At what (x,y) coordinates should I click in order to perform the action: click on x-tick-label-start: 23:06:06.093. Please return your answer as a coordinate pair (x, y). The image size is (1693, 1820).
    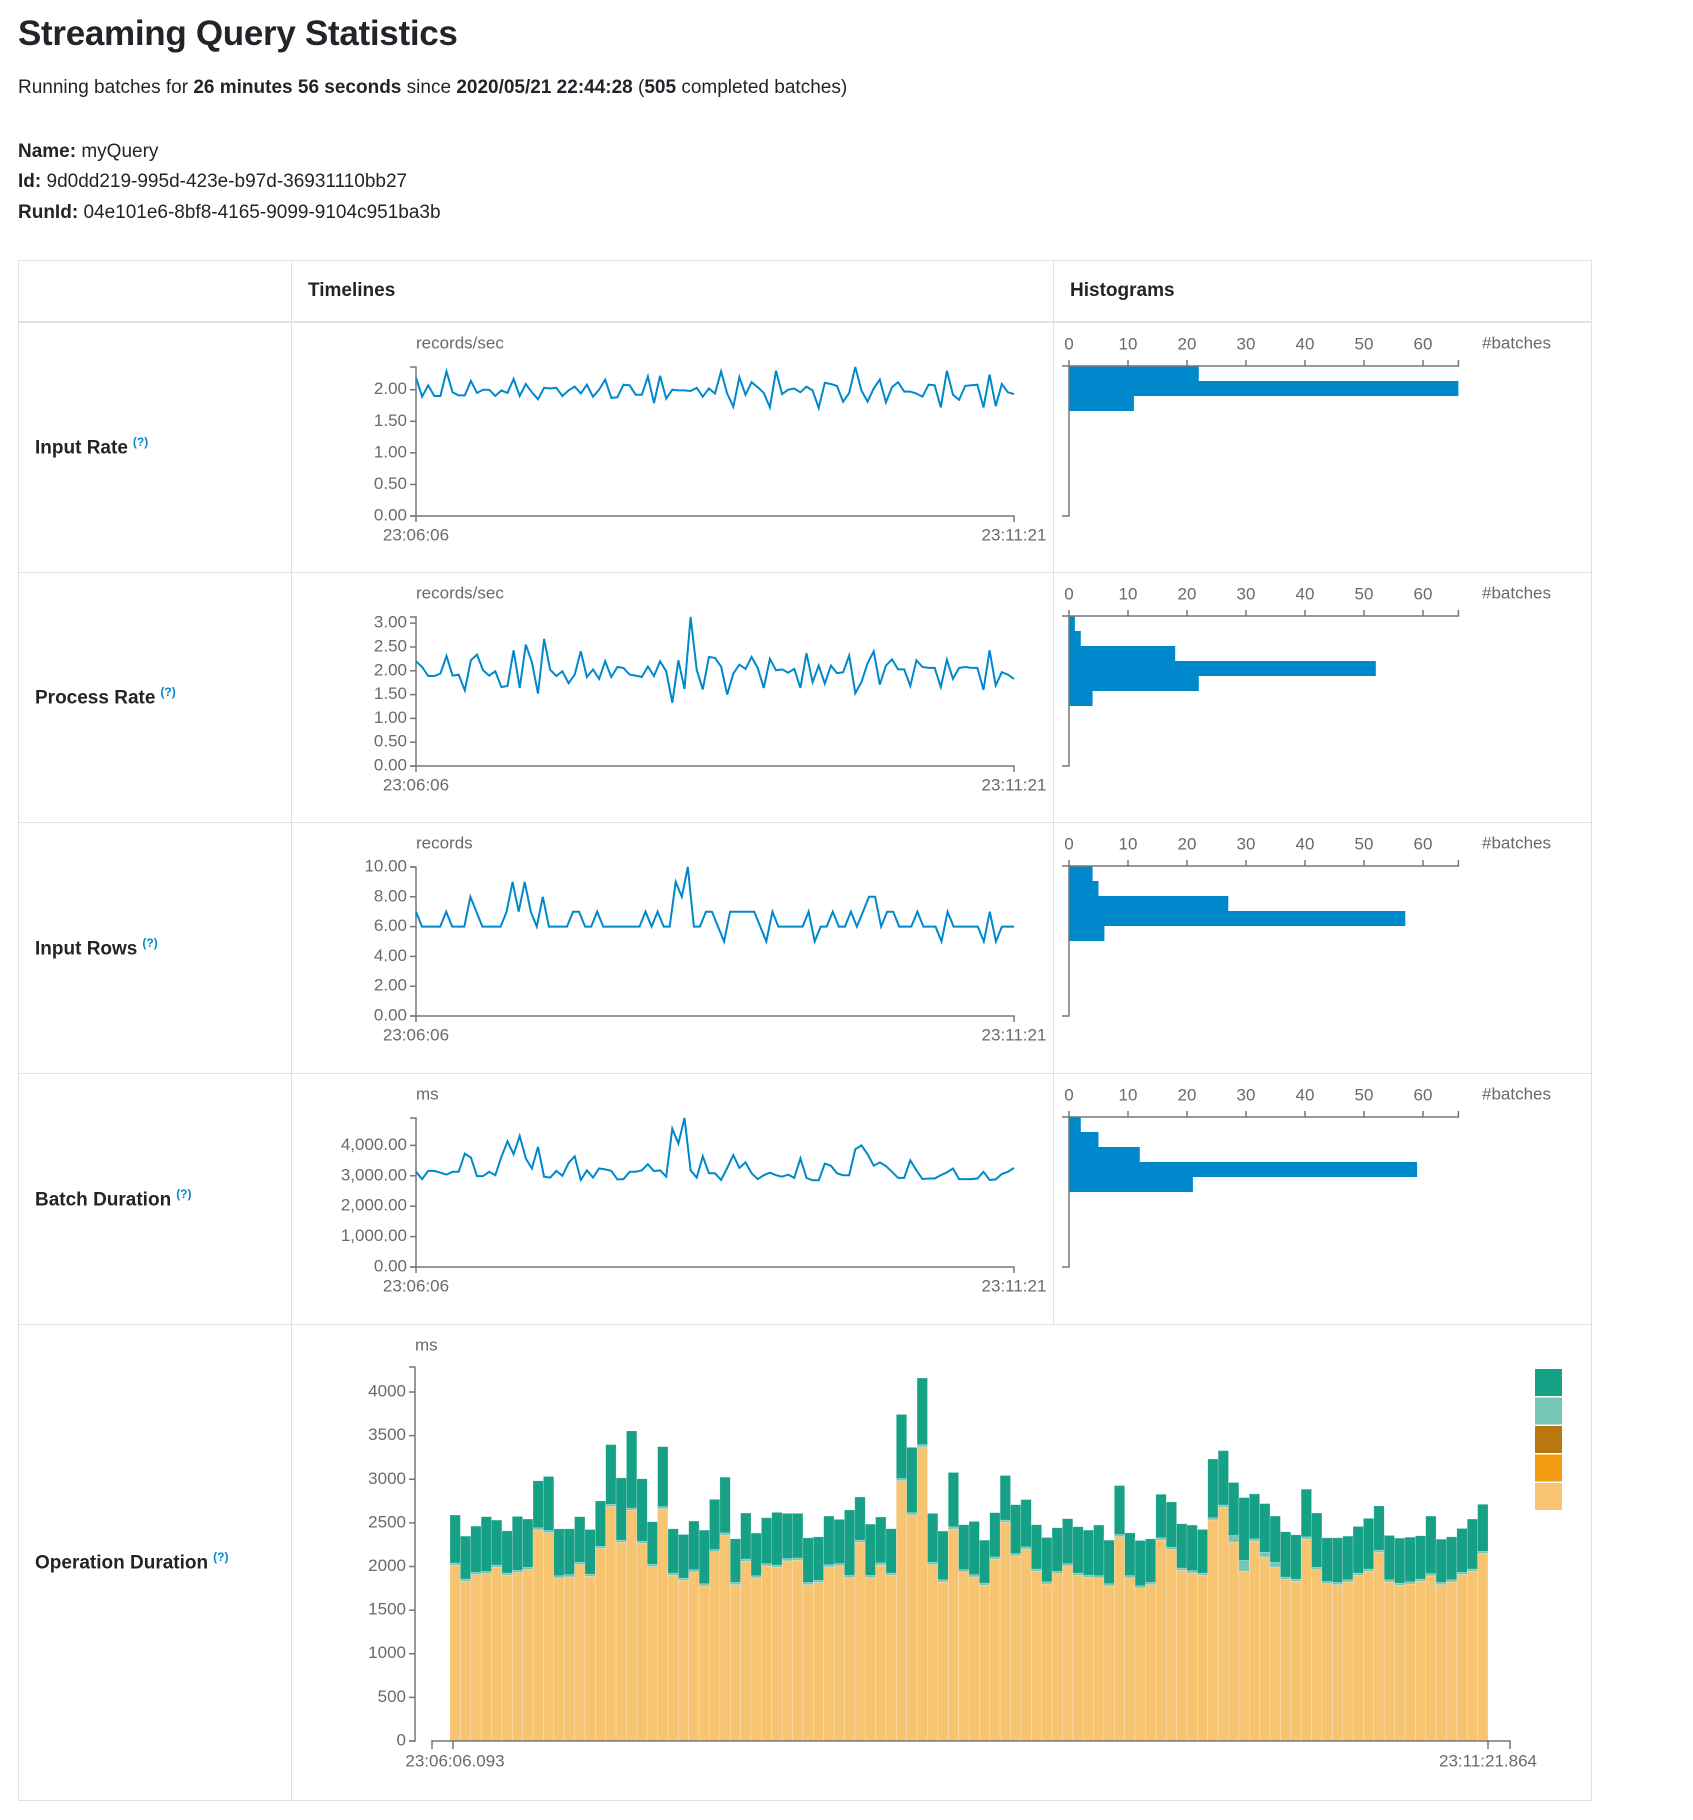
    Looking at the image, I should click on (454, 1760).